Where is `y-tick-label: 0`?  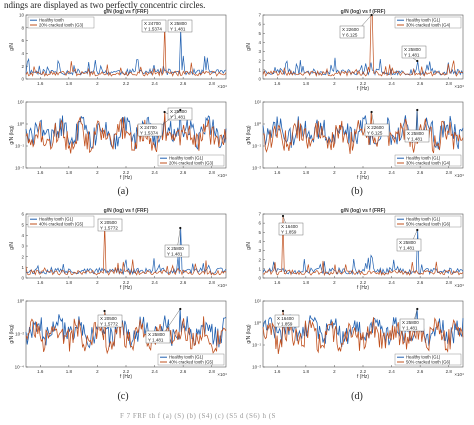 y-tick-label: 0 is located at coordinates (259, 79).